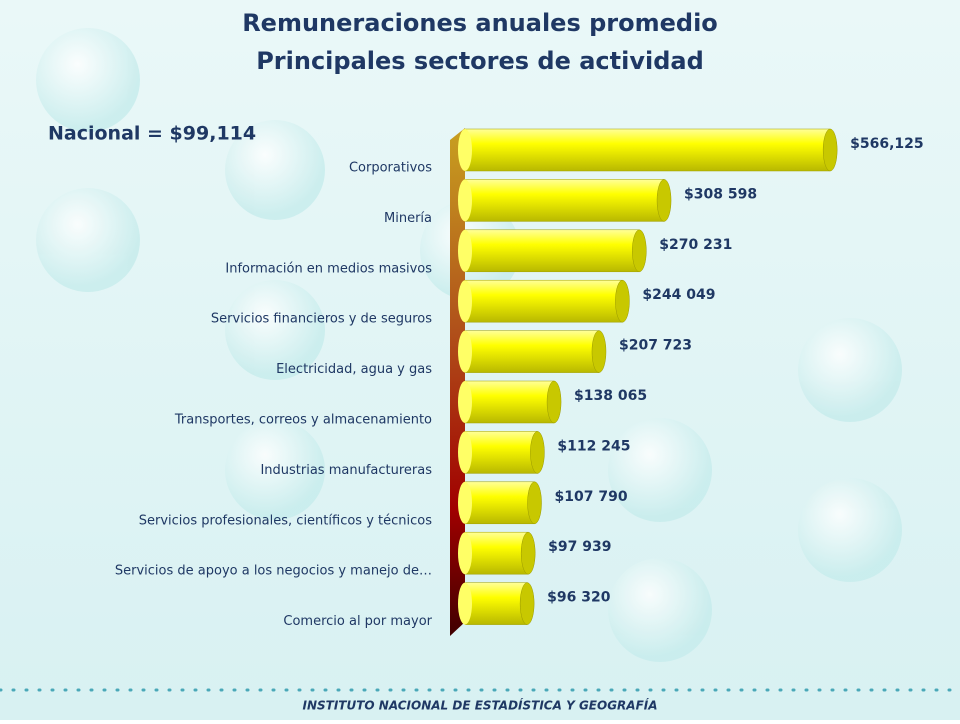  Describe the element at coordinates (610, 396) in the screenshot. I see `value-label: $138 065` at that location.